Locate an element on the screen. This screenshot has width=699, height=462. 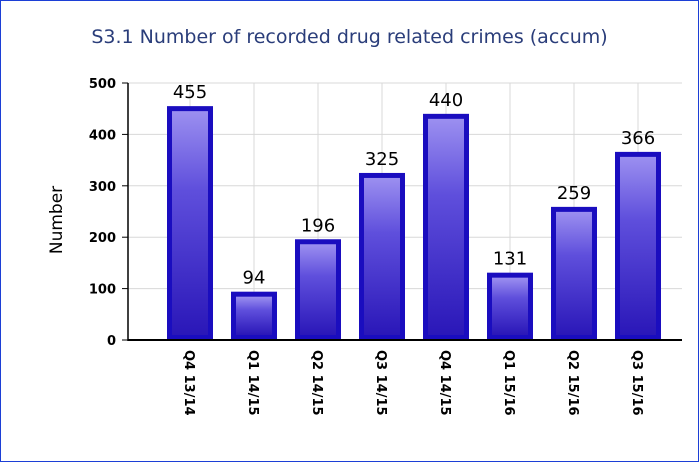
bar-value-label: 455 is located at coordinates (190, 92).